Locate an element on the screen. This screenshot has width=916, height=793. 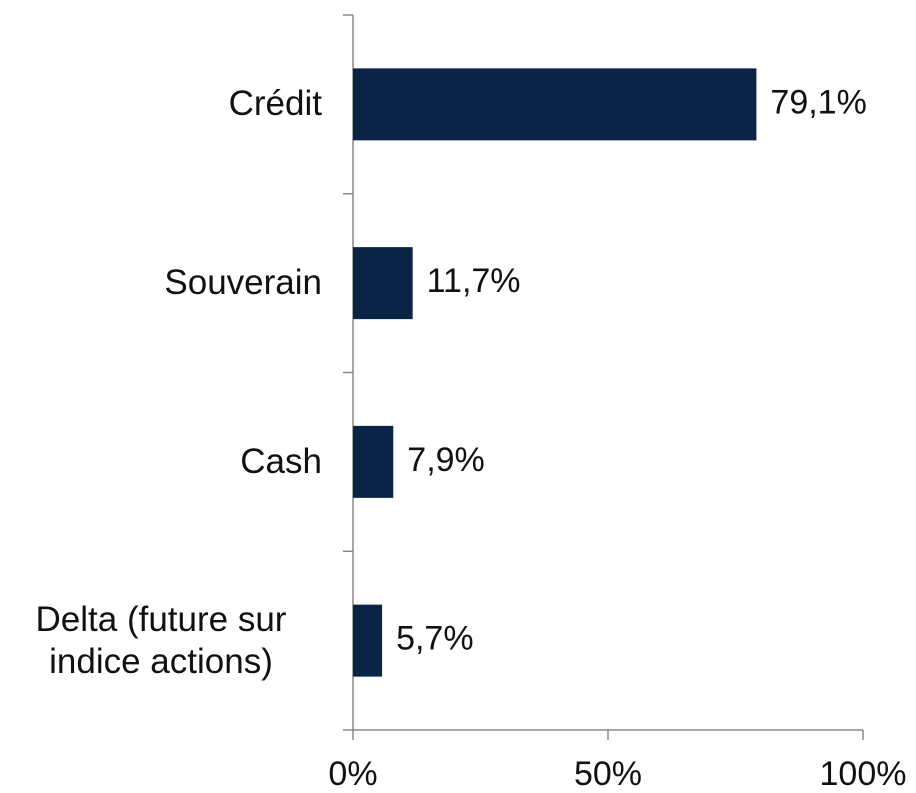
value-label: 5,7% is located at coordinates (435, 639).